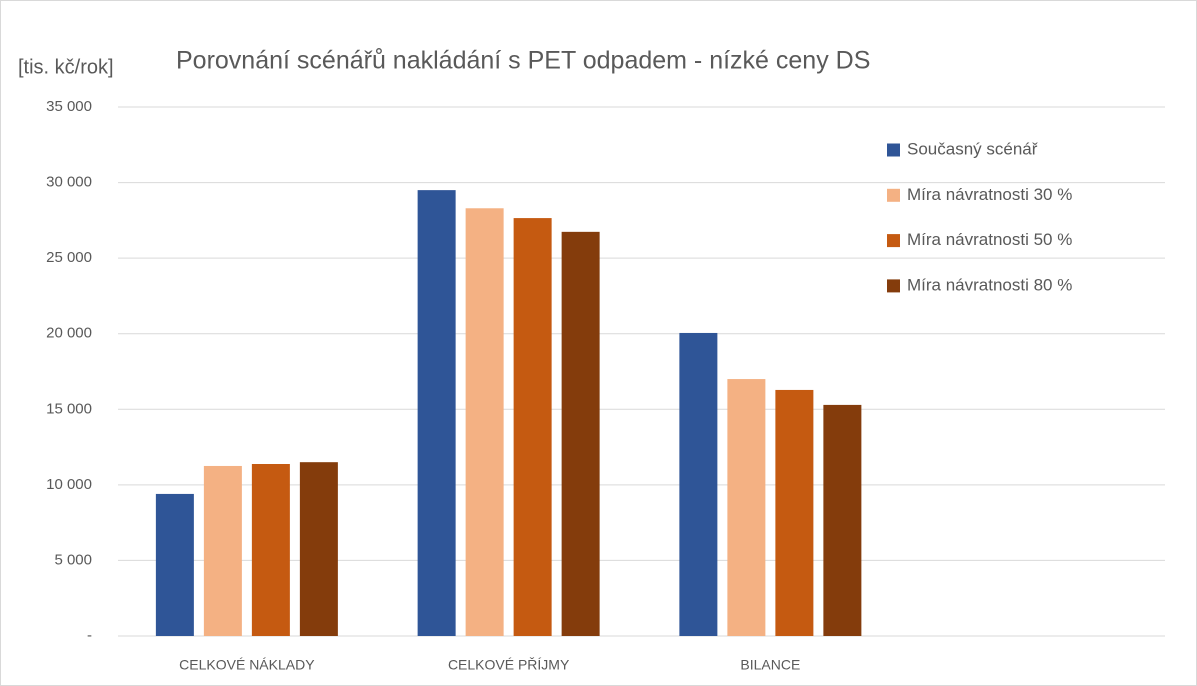 This screenshot has width=1197, height=686. Describe the element at coordinates (989, 284) in the screenshot. I see `legend-label: Míra návratnosti 80 %` at that location.